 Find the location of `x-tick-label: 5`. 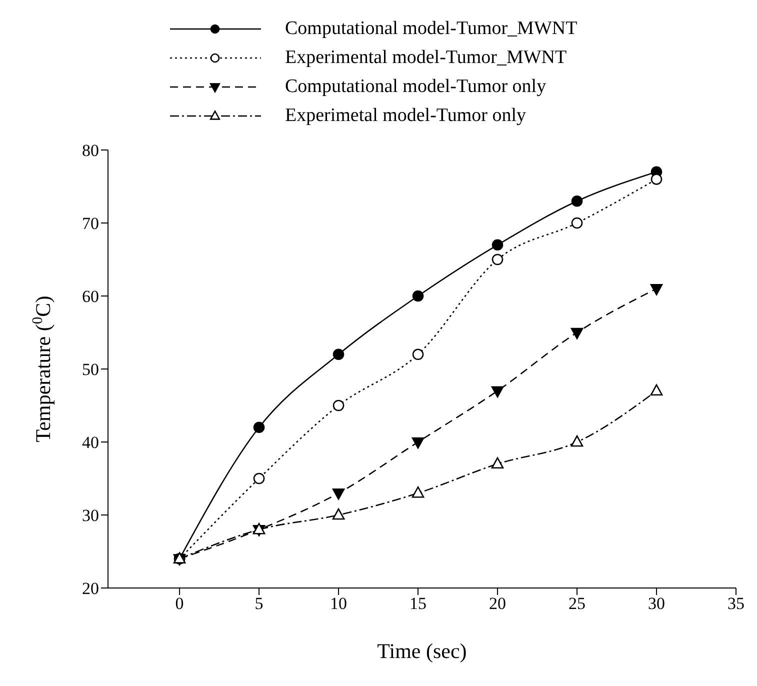

x-tick-label: 5 is located at coordinates (259, 604).